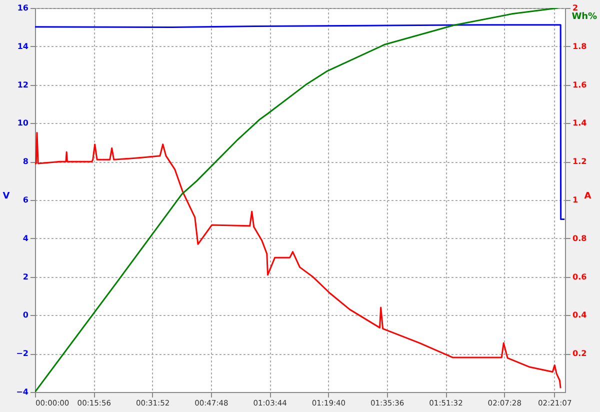 This screenshot has width=600, height=412. Describe the element at coordinates (25, 161) in the screenshot. I see `y-tick-label: 8` at that location.